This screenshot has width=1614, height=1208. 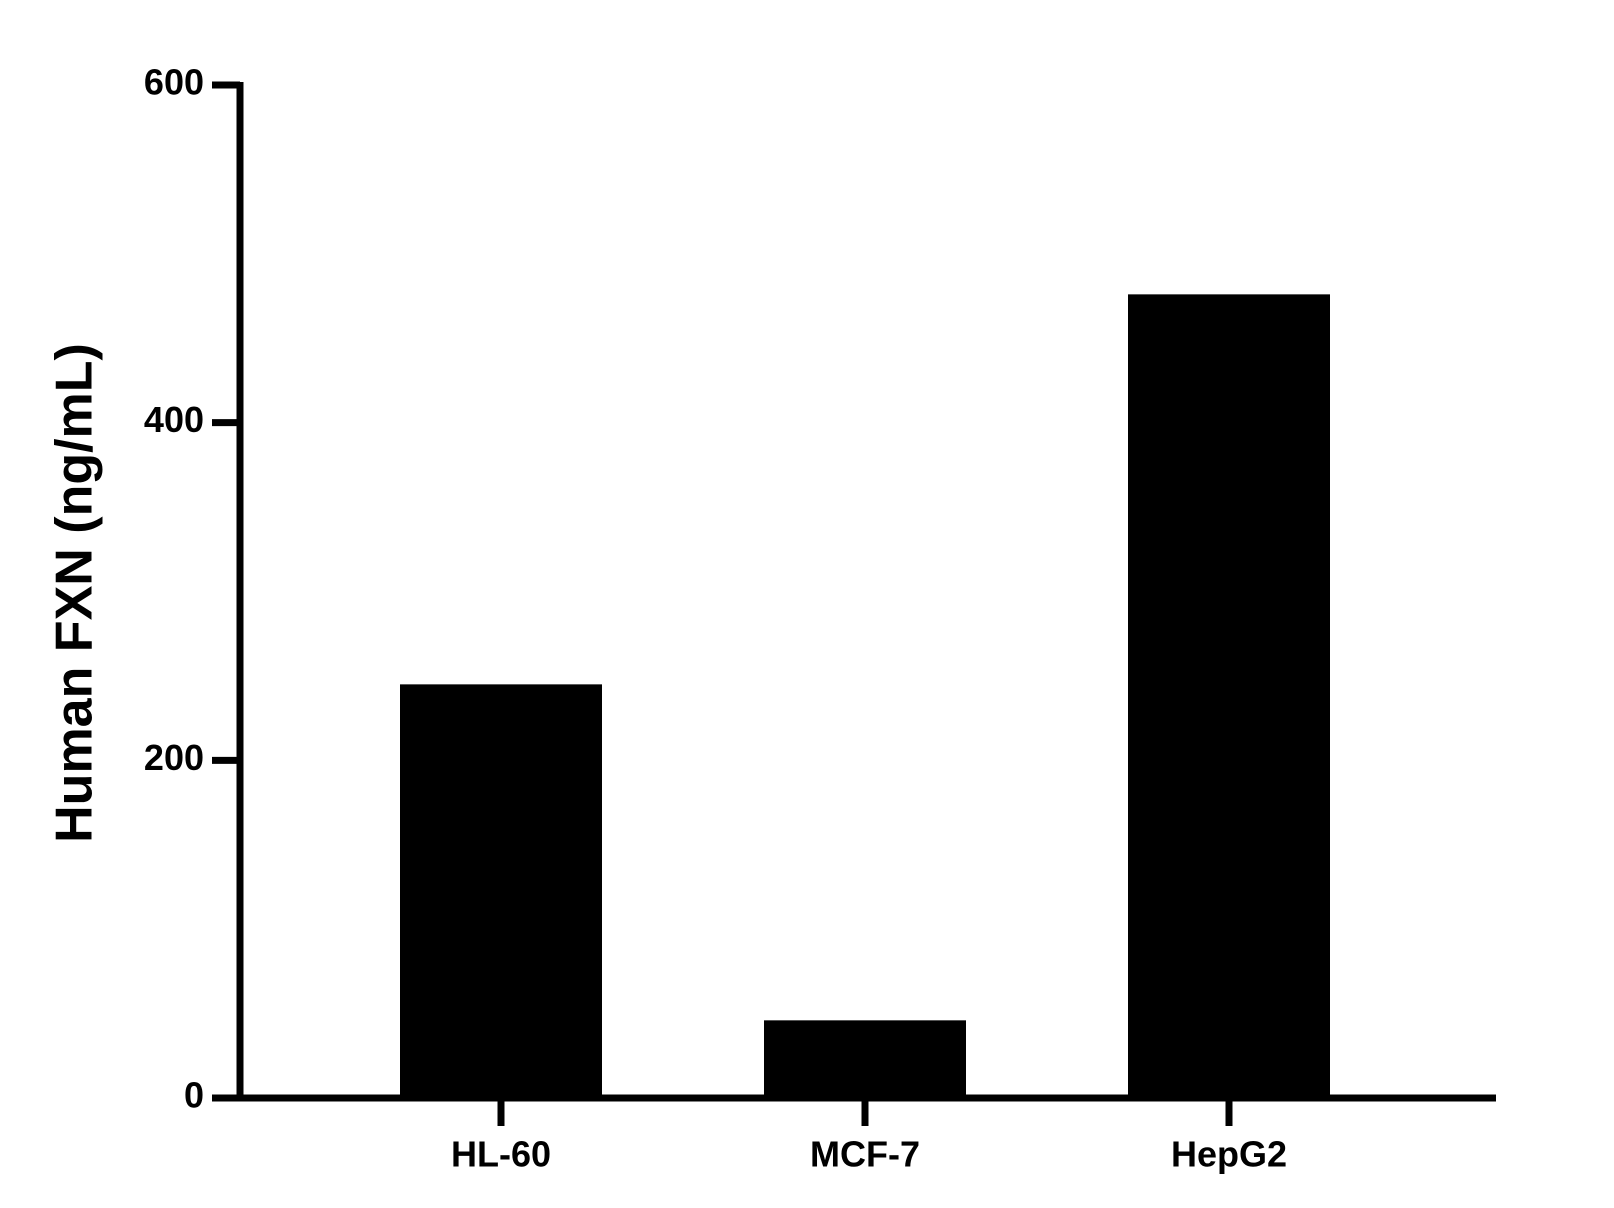 I want to click on x-tick-label: HepG2, so click(x=1229, y=1154).